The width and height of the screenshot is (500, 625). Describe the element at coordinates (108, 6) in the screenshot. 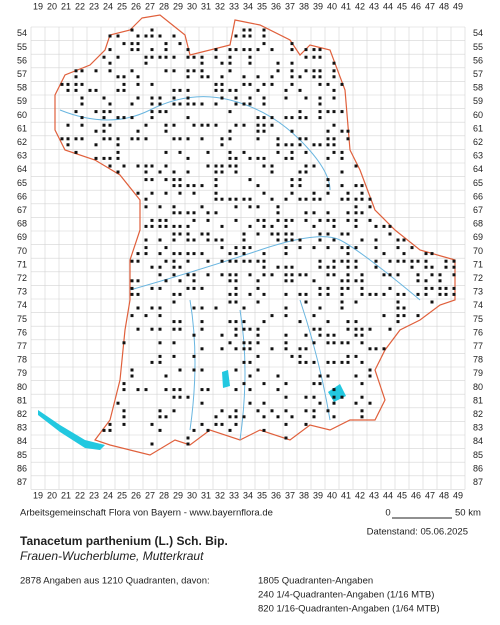

I see `x-label: 24` at that location.